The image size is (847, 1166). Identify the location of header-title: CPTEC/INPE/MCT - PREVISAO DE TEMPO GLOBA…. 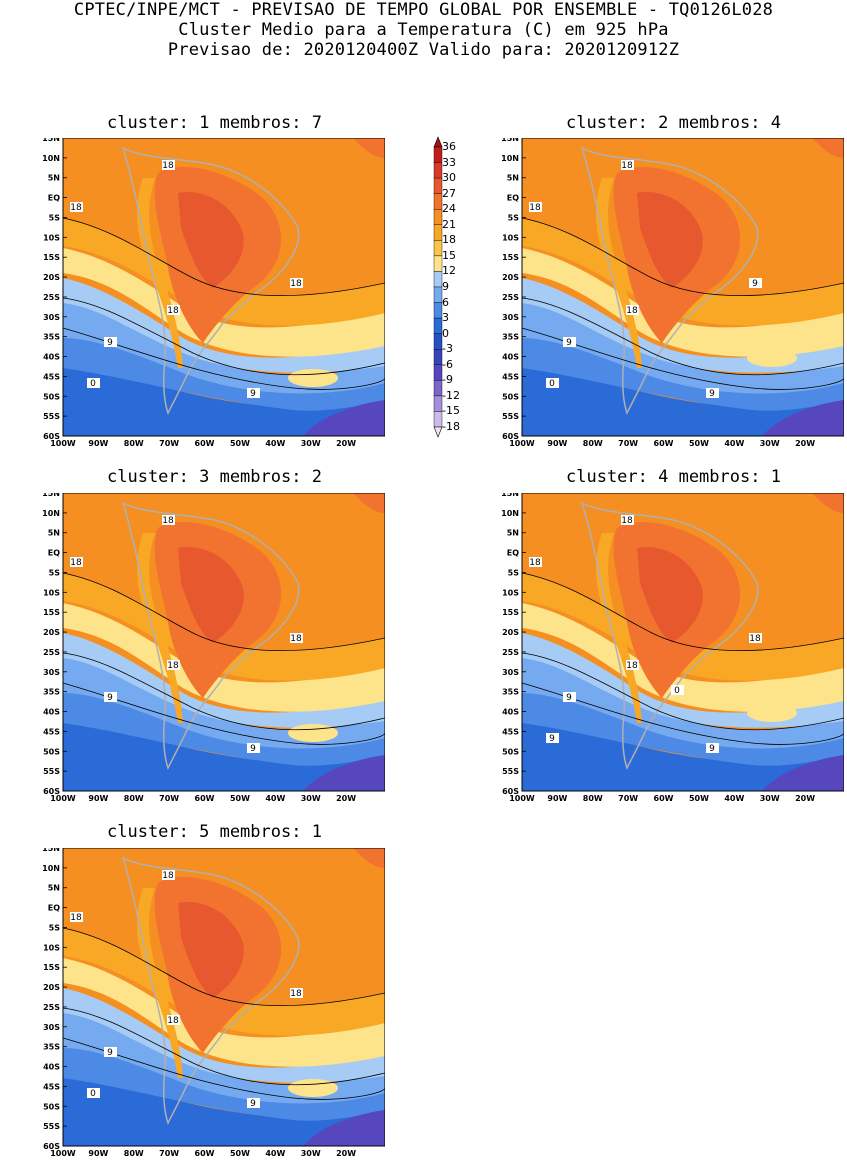
(423, 10).